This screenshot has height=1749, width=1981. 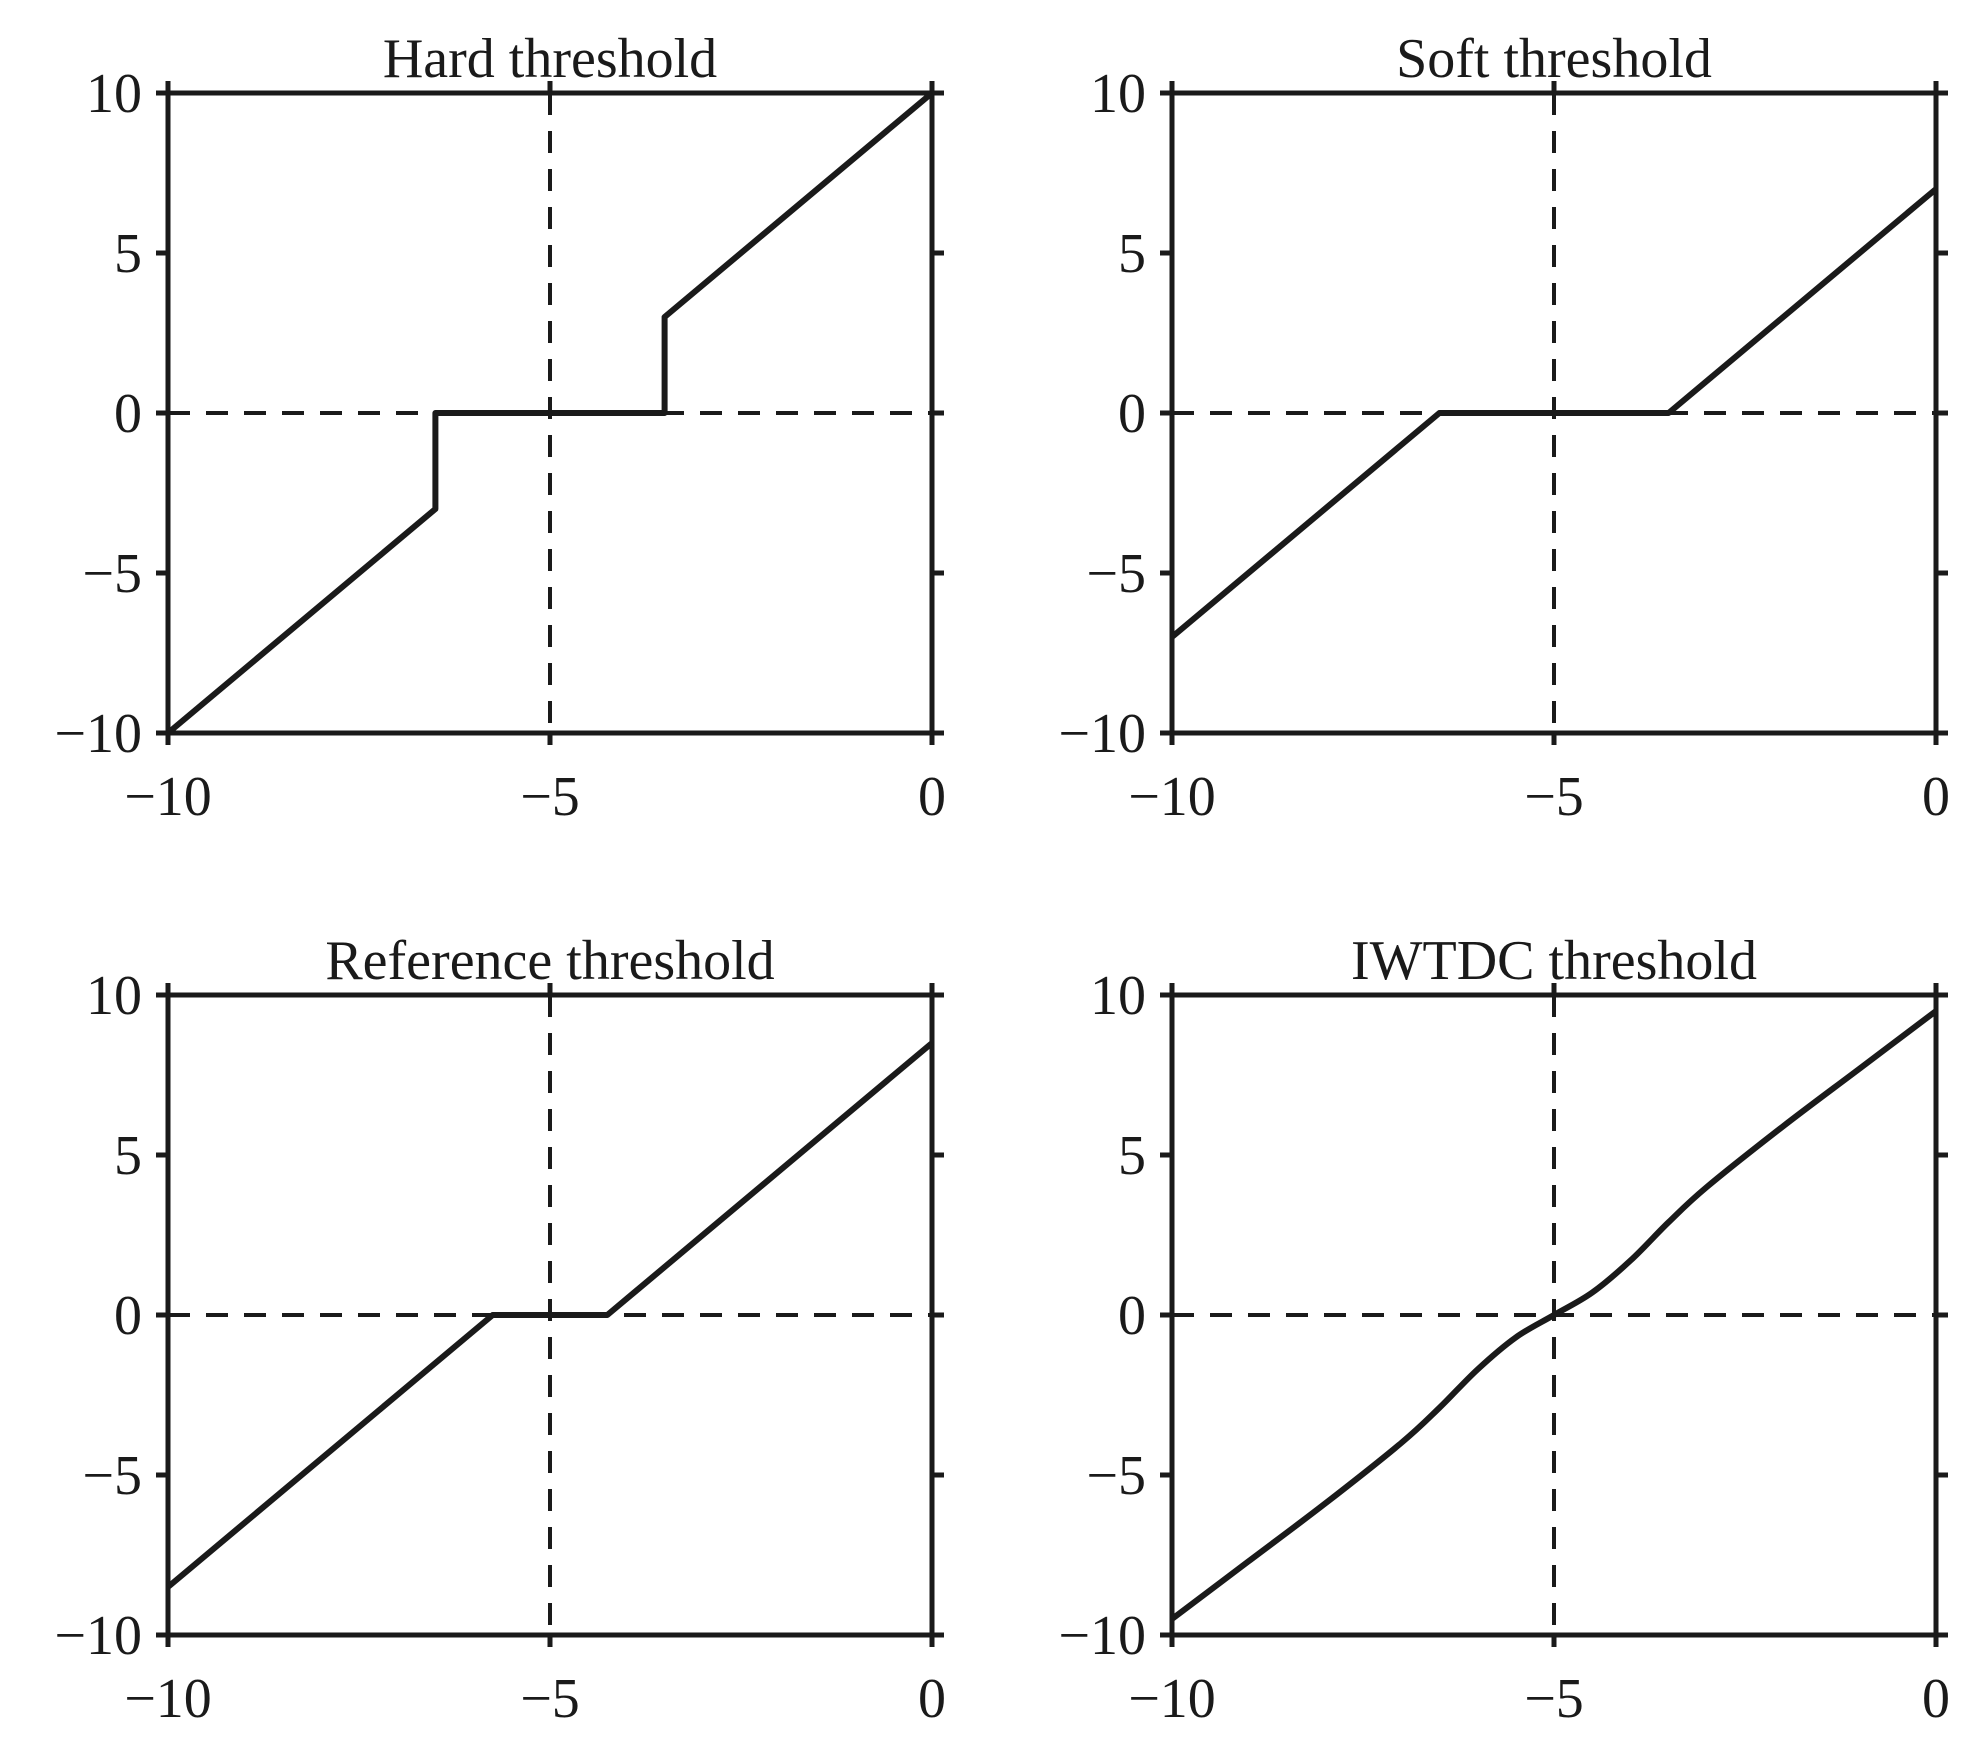 I want to click on panel-title: Reference threshold, so click(x=549, y=961).